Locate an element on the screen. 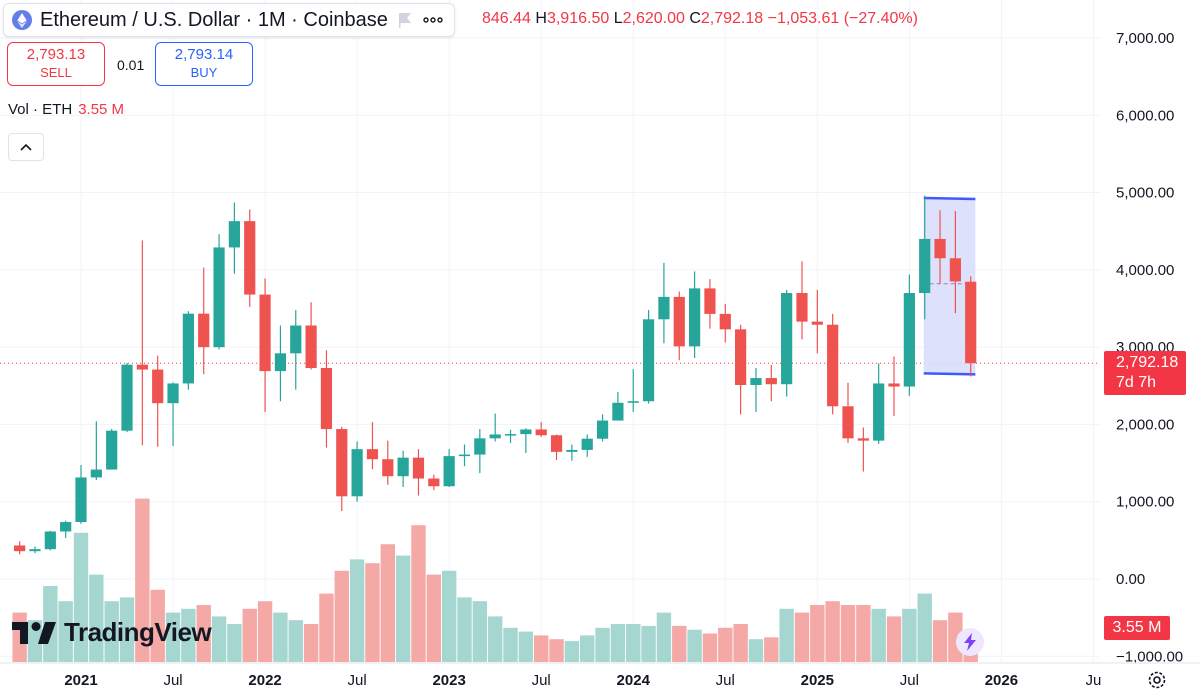  highlight-bottom-edge is located at coordinates (949, 374).